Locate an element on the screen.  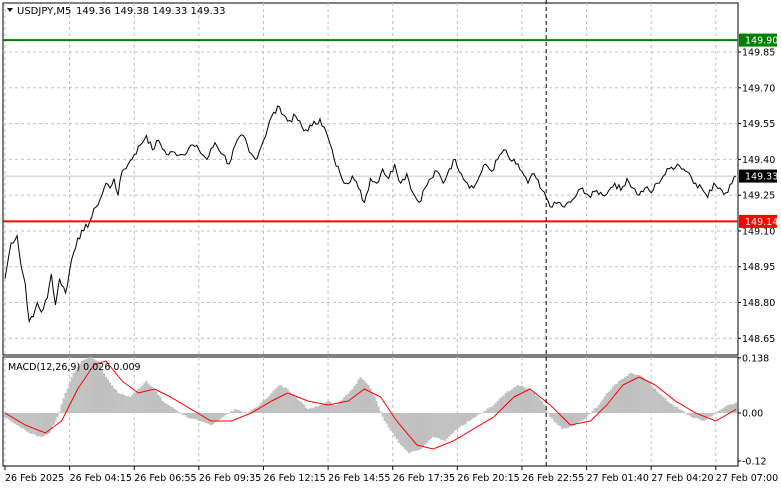
symbol-dropdown-icon is located at coordinates (10, 10).